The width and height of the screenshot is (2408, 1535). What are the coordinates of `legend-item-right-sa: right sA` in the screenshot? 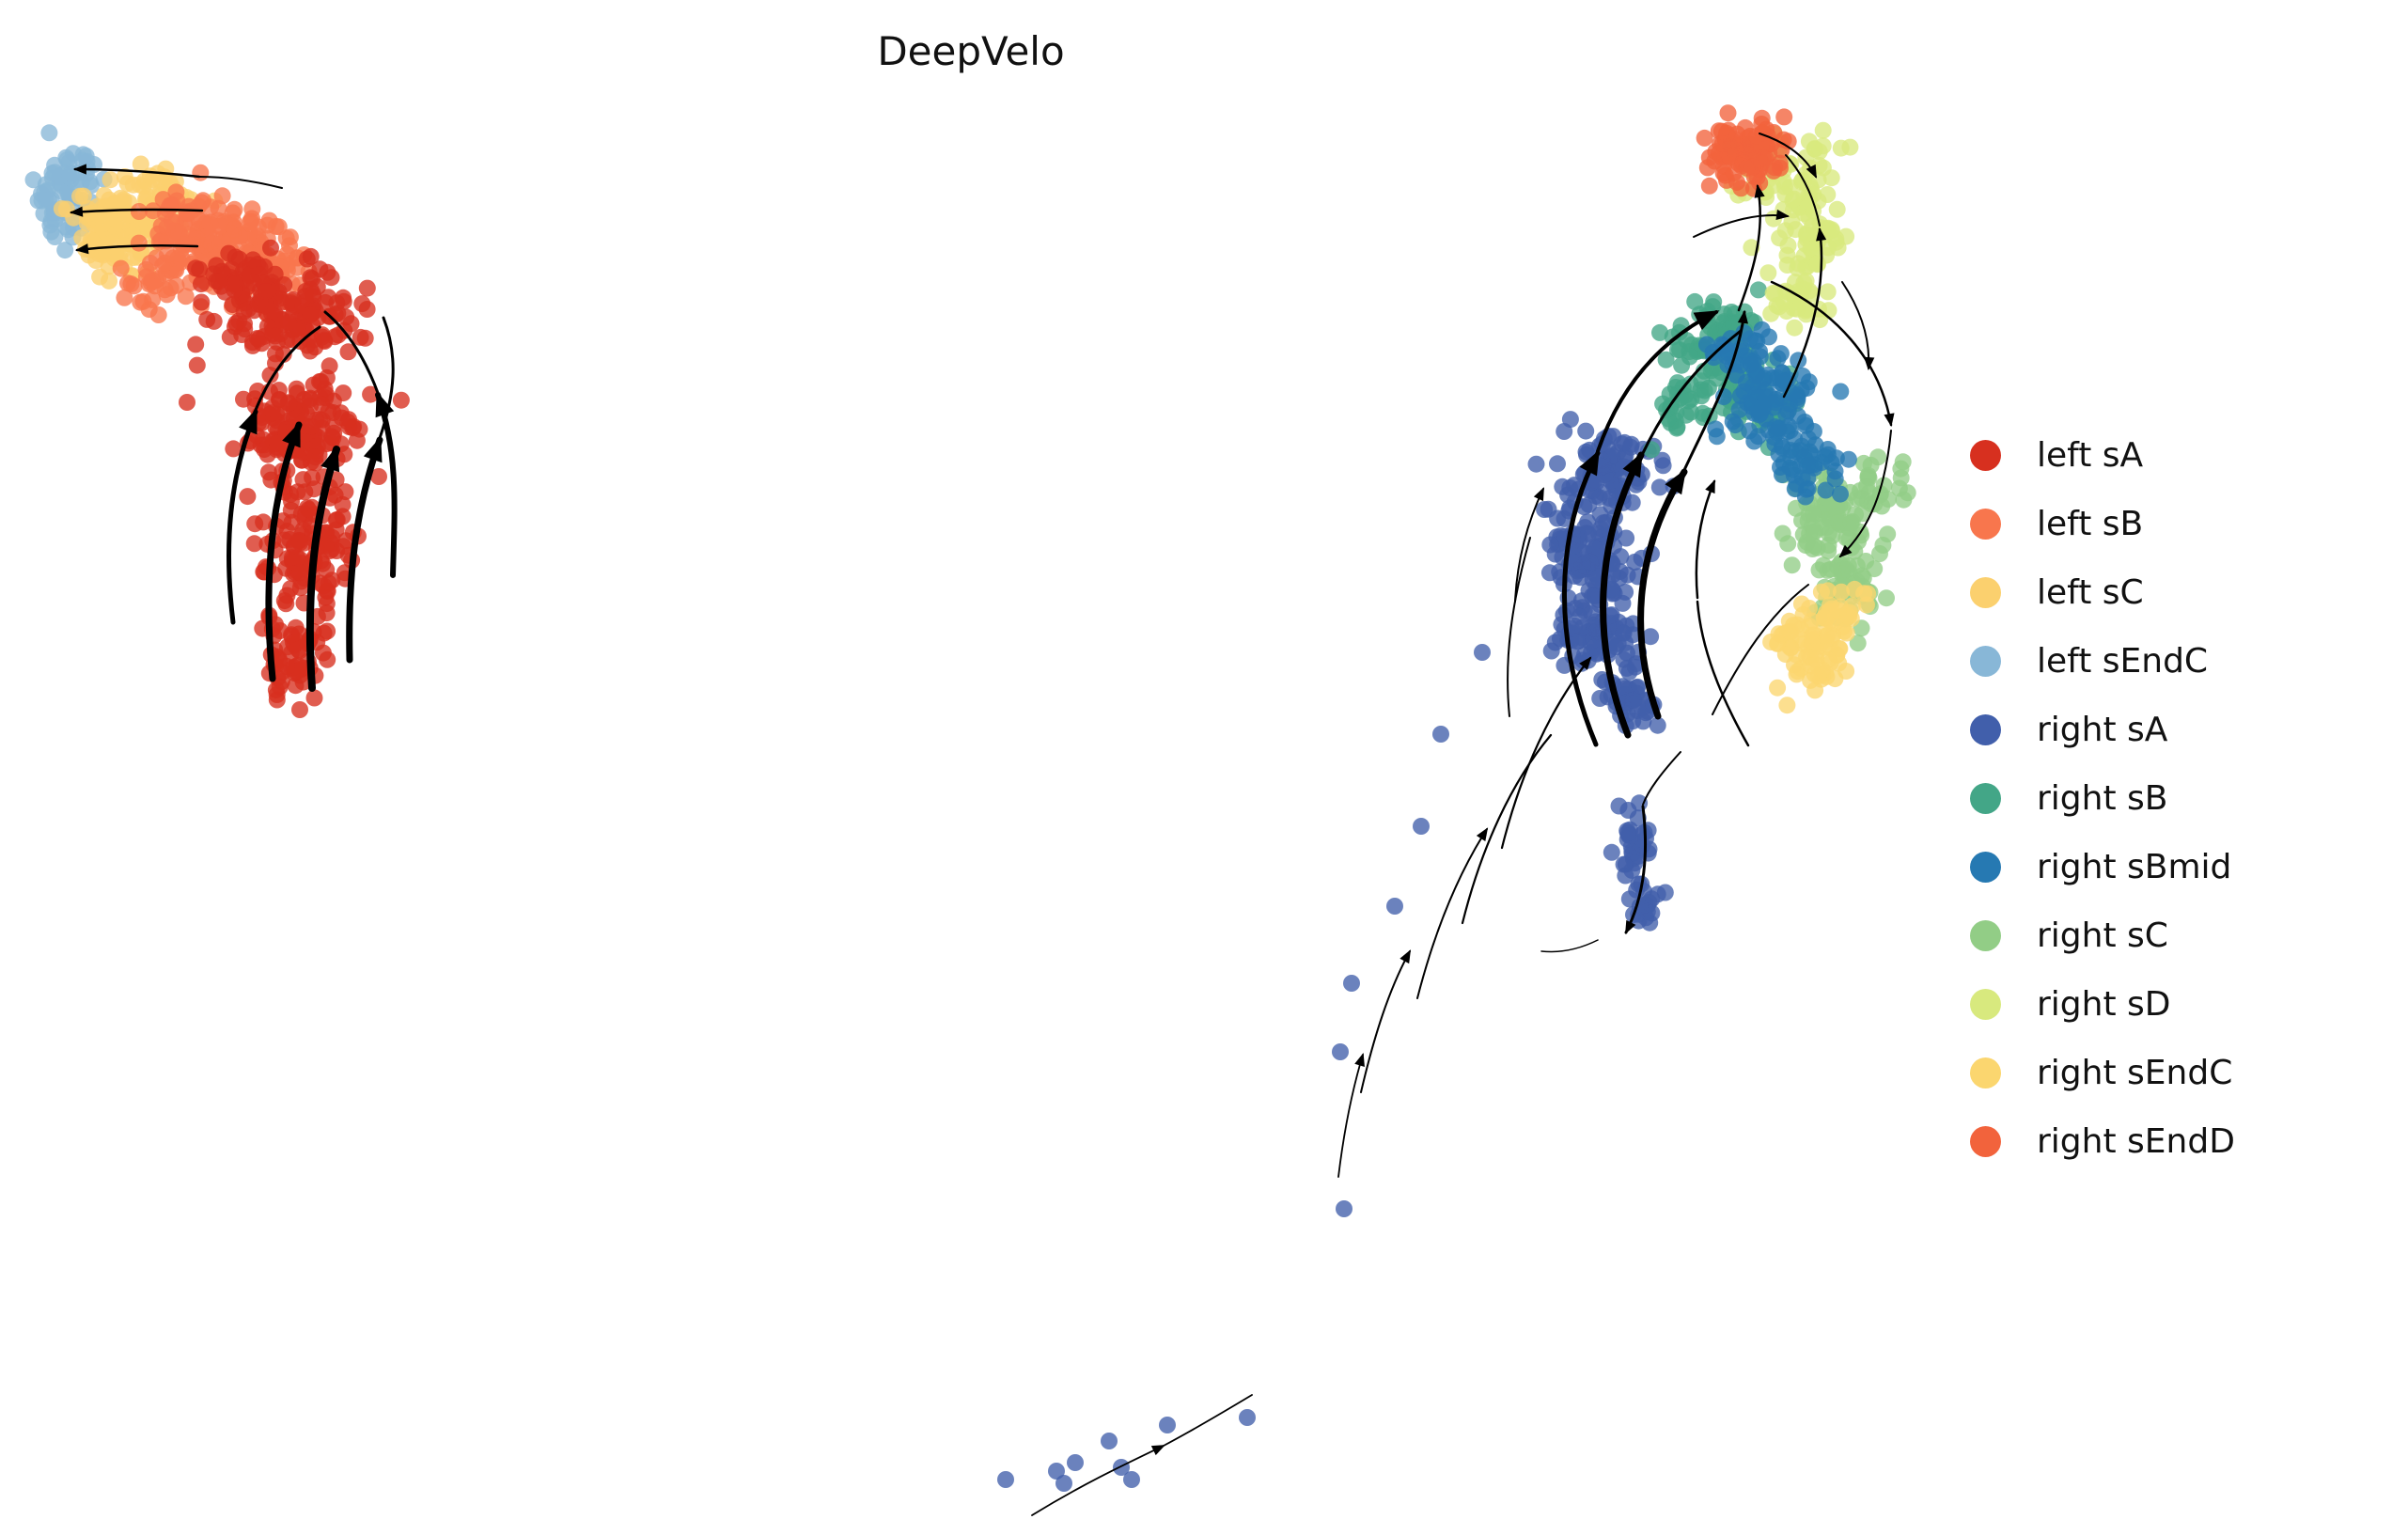 It's located at (2102, 730).